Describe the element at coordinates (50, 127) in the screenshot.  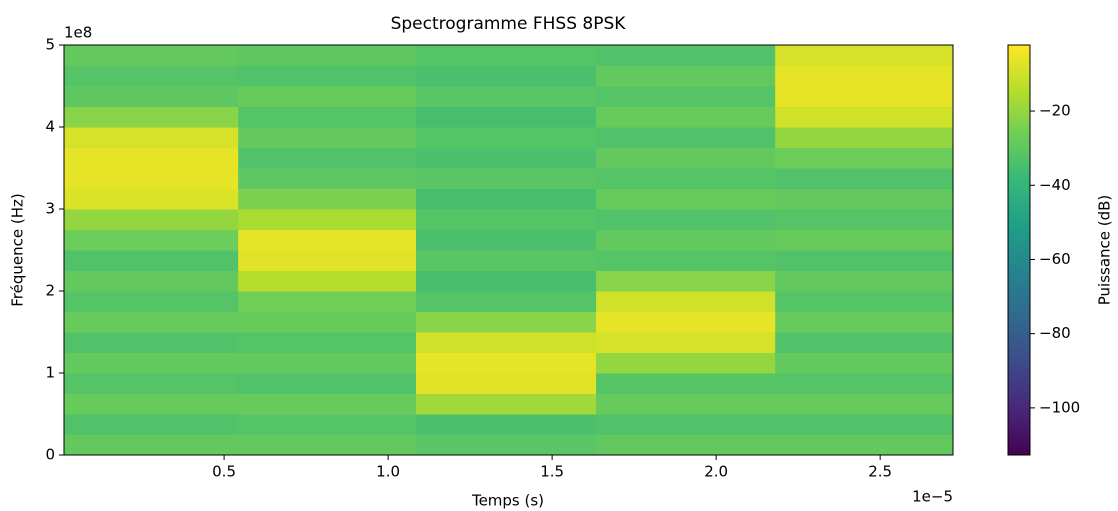
I see `y-tick-label: 4` at that location.